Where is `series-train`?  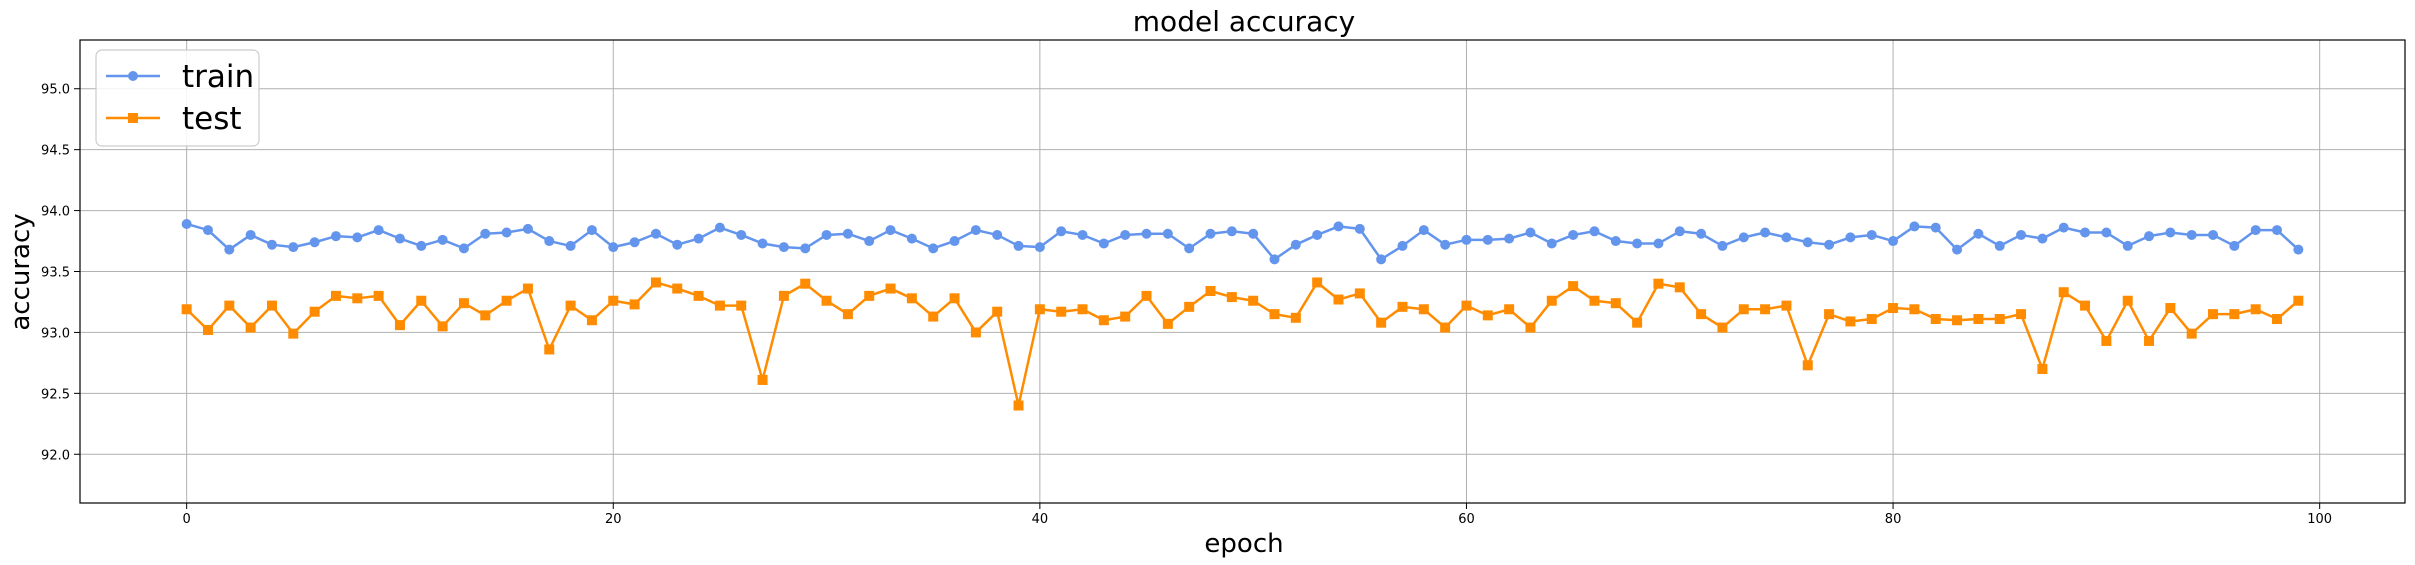 series-train is located at coordinates (1242, 241).